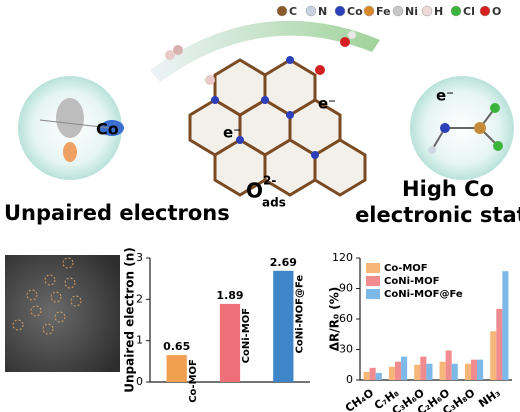 This screenshot has width=520, height=412. I want to click on legend-label: N, so click(322, 11).